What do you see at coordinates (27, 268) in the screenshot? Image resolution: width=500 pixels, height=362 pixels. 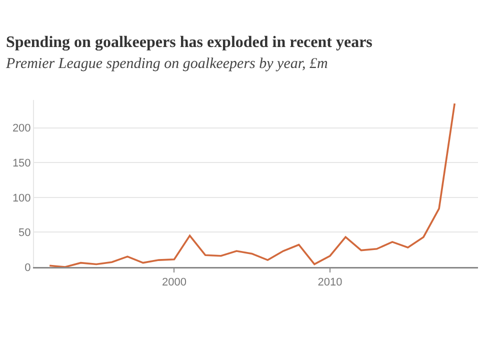 I see `y-tick-label: 0` at bounding box center [27, 268].